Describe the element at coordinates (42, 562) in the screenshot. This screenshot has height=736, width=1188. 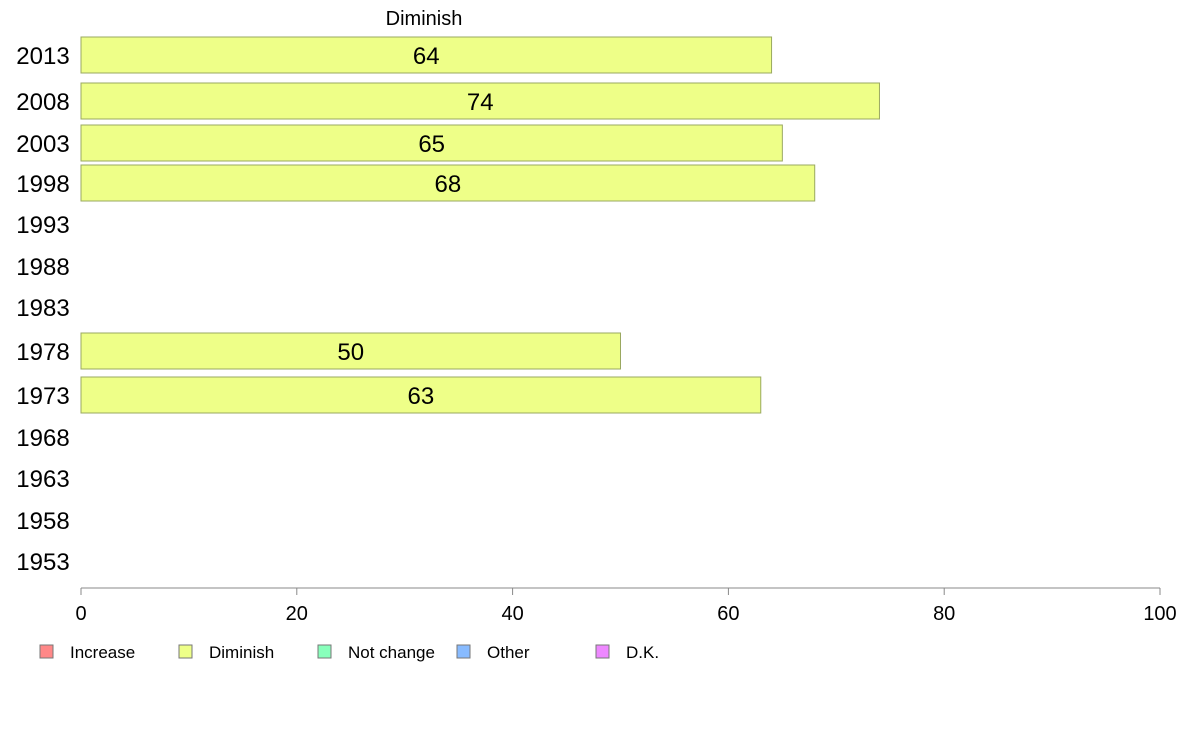
I see `category-label-1953: 1953` at that location.